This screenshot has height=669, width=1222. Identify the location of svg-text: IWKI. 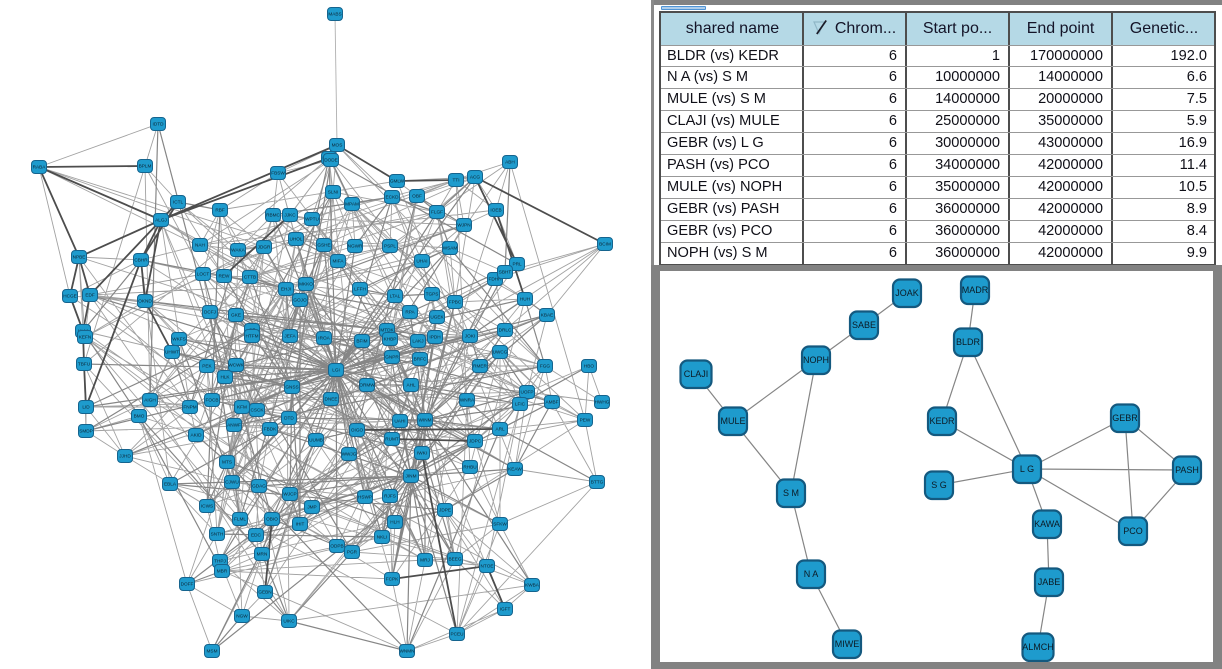
(422, 453).